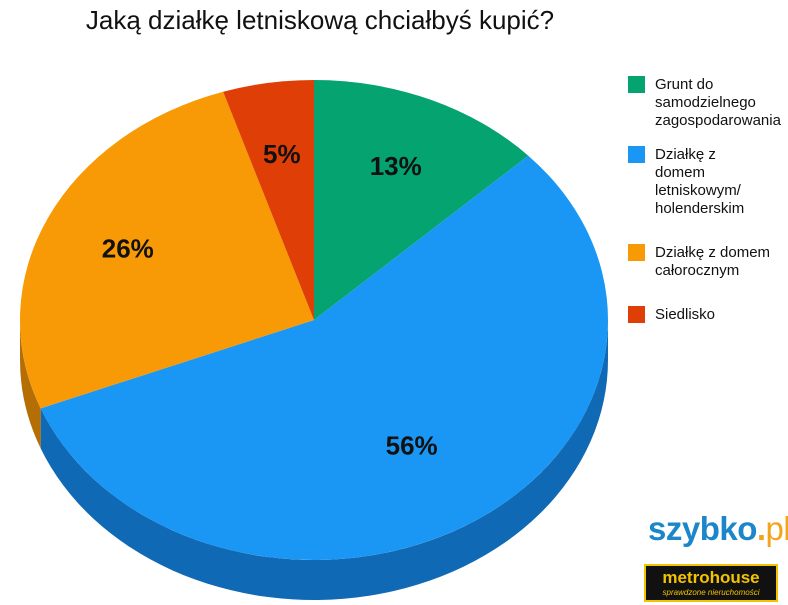 The height and width of the screenshot is (605, 788). What do you see at coordinates (713, 261) in the screenshot?
I see `legend-label: Działkę z domem całorocznym` at bounding box center [713, 261].